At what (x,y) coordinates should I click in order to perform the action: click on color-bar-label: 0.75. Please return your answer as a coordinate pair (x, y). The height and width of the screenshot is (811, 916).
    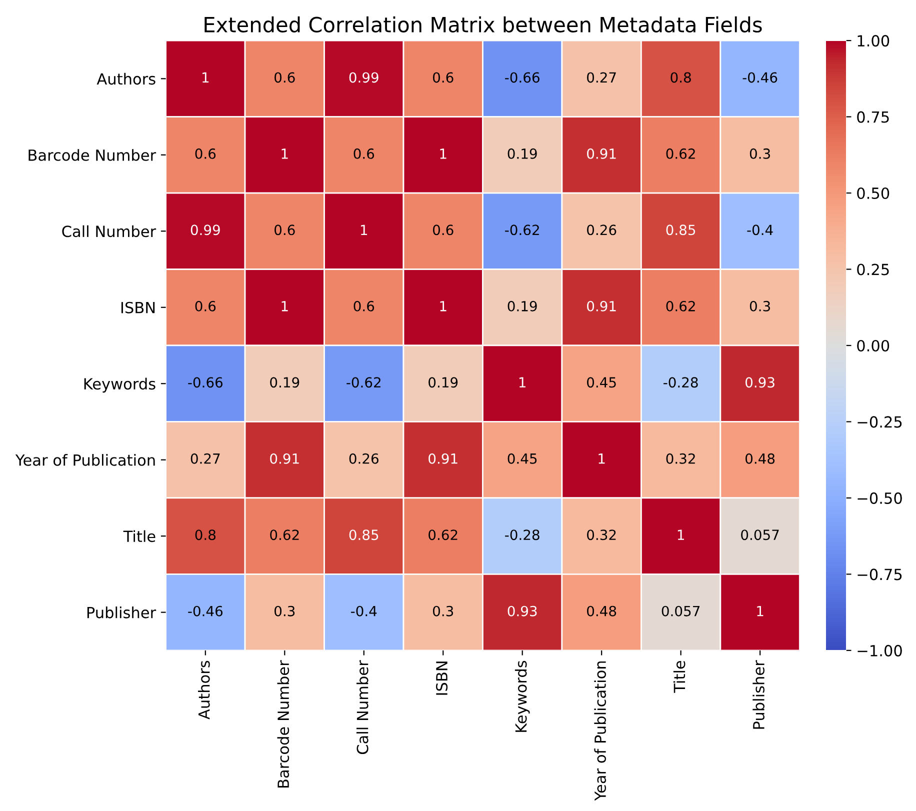
    Looking at the image, I should click on (873, 117).